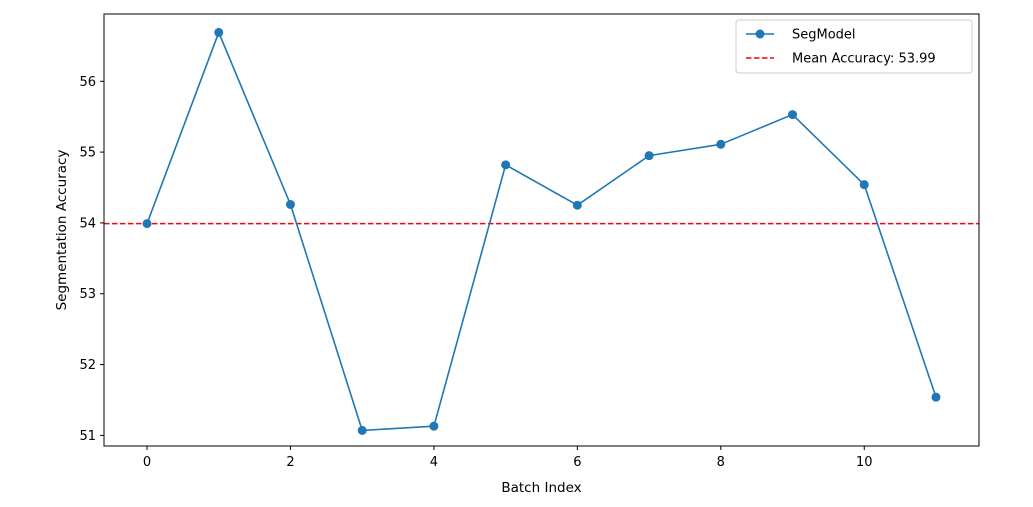 The height and width of the screenshot is (507, 1033). I want to click on x-tick-label: 10, so click(864, 462).